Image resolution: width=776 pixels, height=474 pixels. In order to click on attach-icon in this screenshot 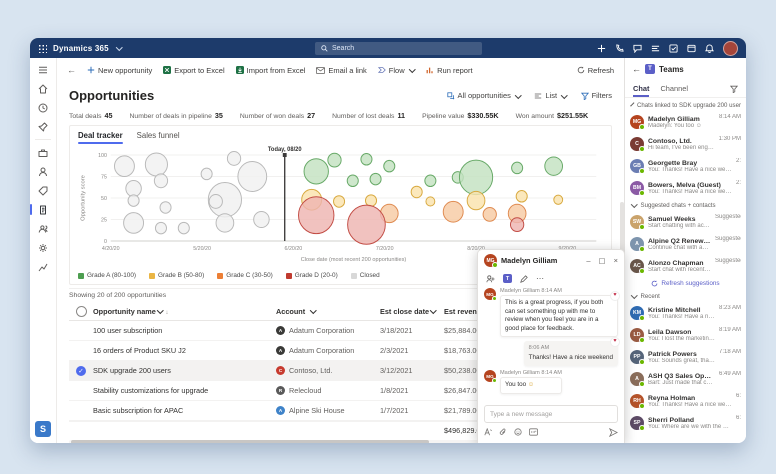, I will do `click(503, 432)`.